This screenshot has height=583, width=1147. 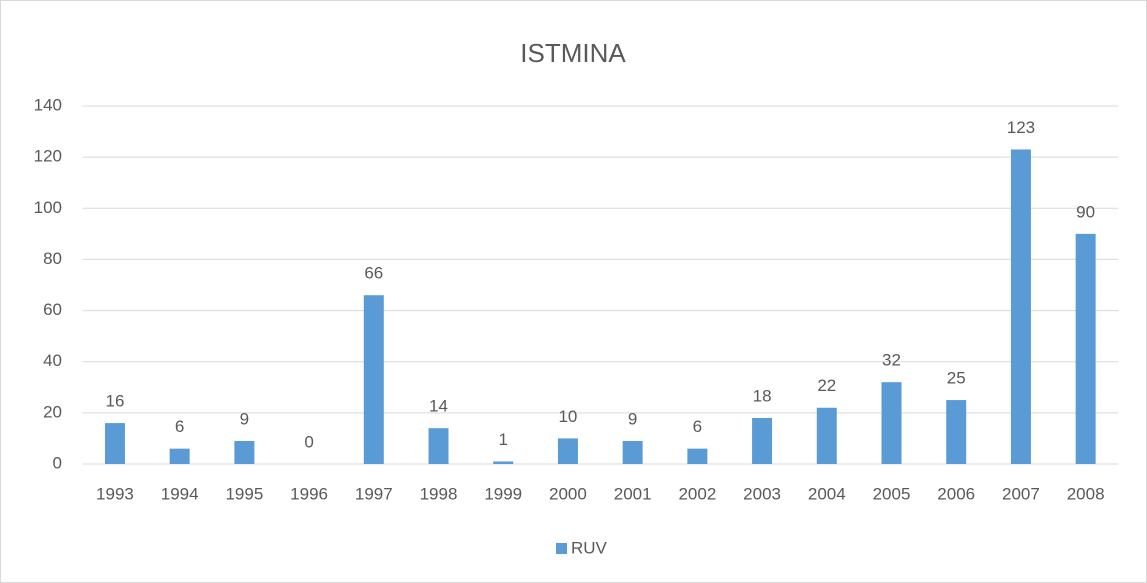 What do you see at coordinates (48, 207) in the screenshot?
I see `y-tick-label: 100` at bounding box center [48, 207].